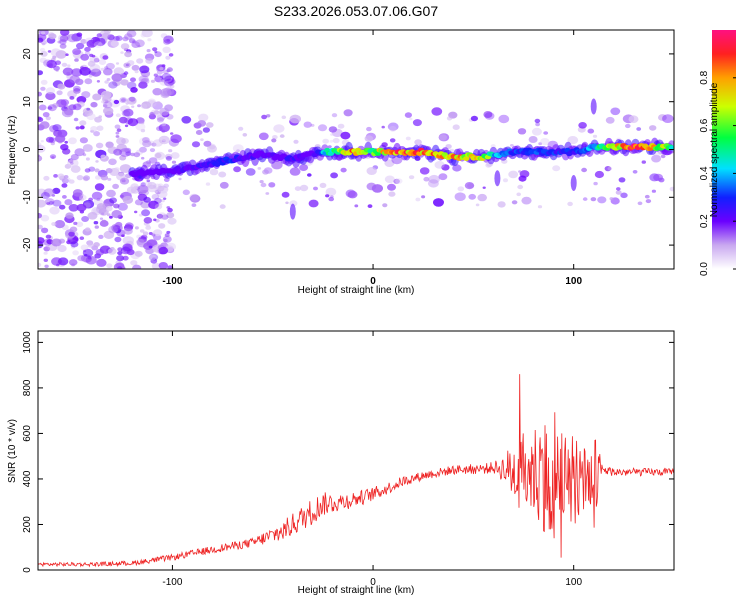  Describe the element at coordinates (12, 451) in the screenshot. I see `snr-y-label: SNR (10 * v/v)` at that location.